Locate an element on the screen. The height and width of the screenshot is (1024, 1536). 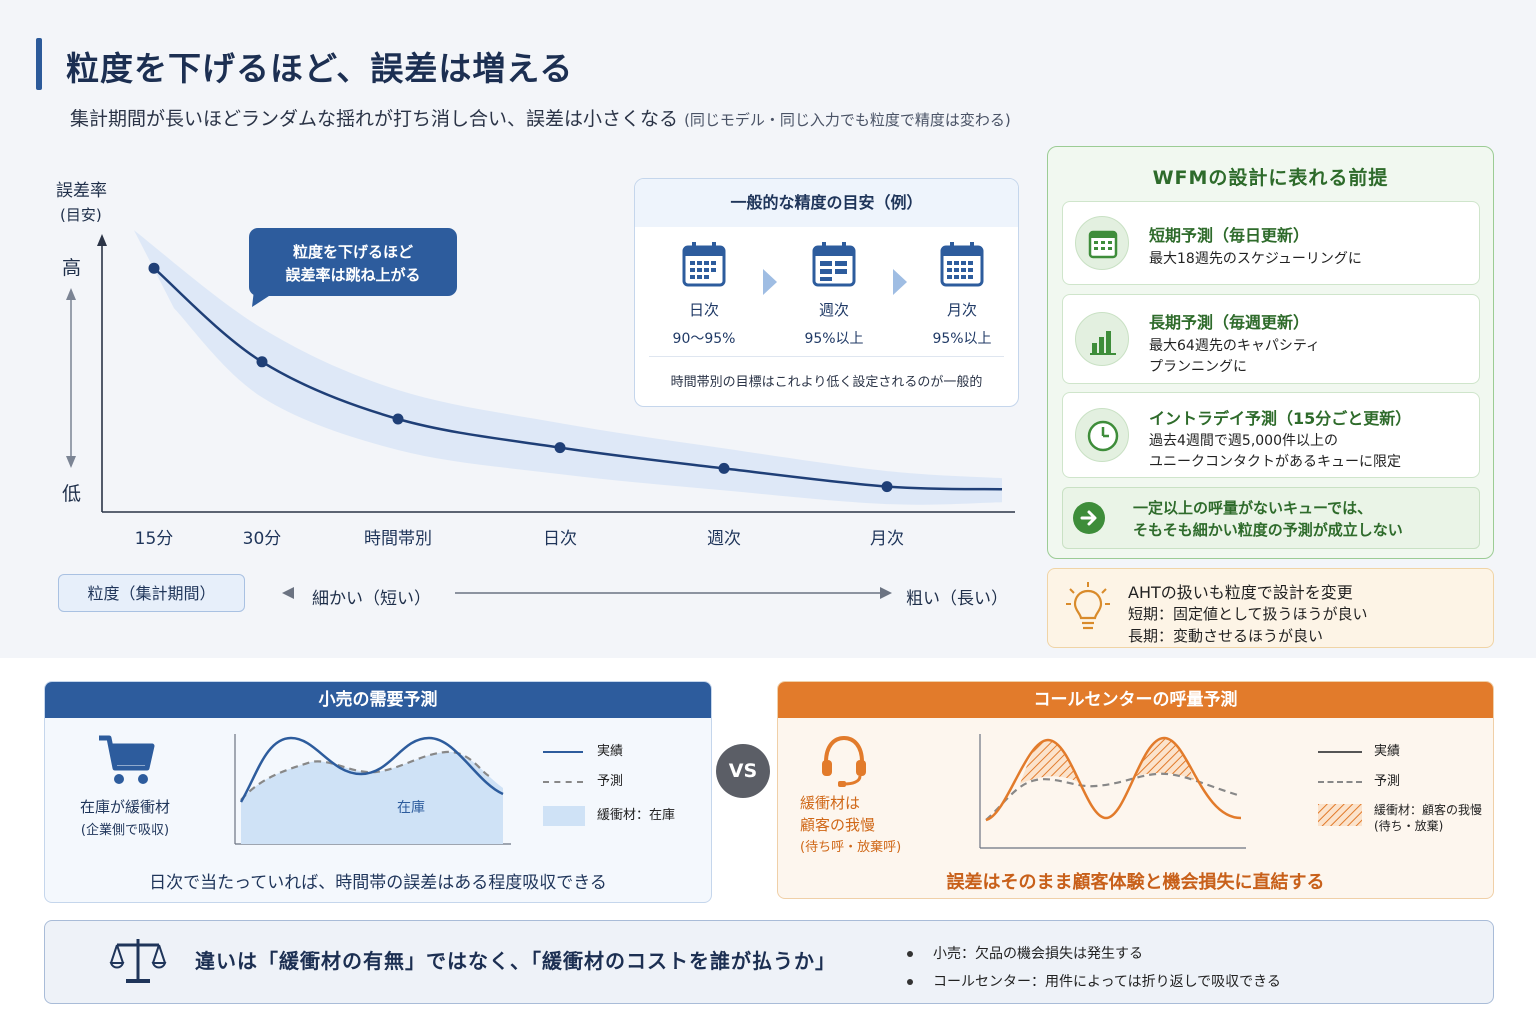
y-scale-arrow-up is located at coordinates (71, 294).